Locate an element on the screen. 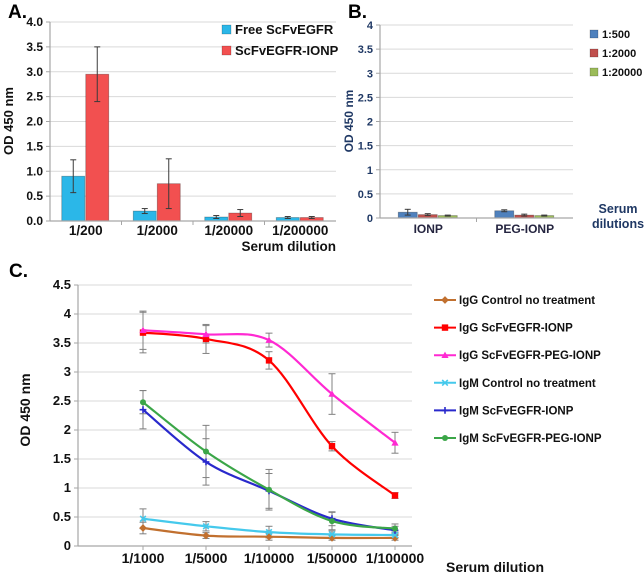 This screenshot has width=644, height=583. x-category-label: 1/5000 is located at coordinates (206, 558).